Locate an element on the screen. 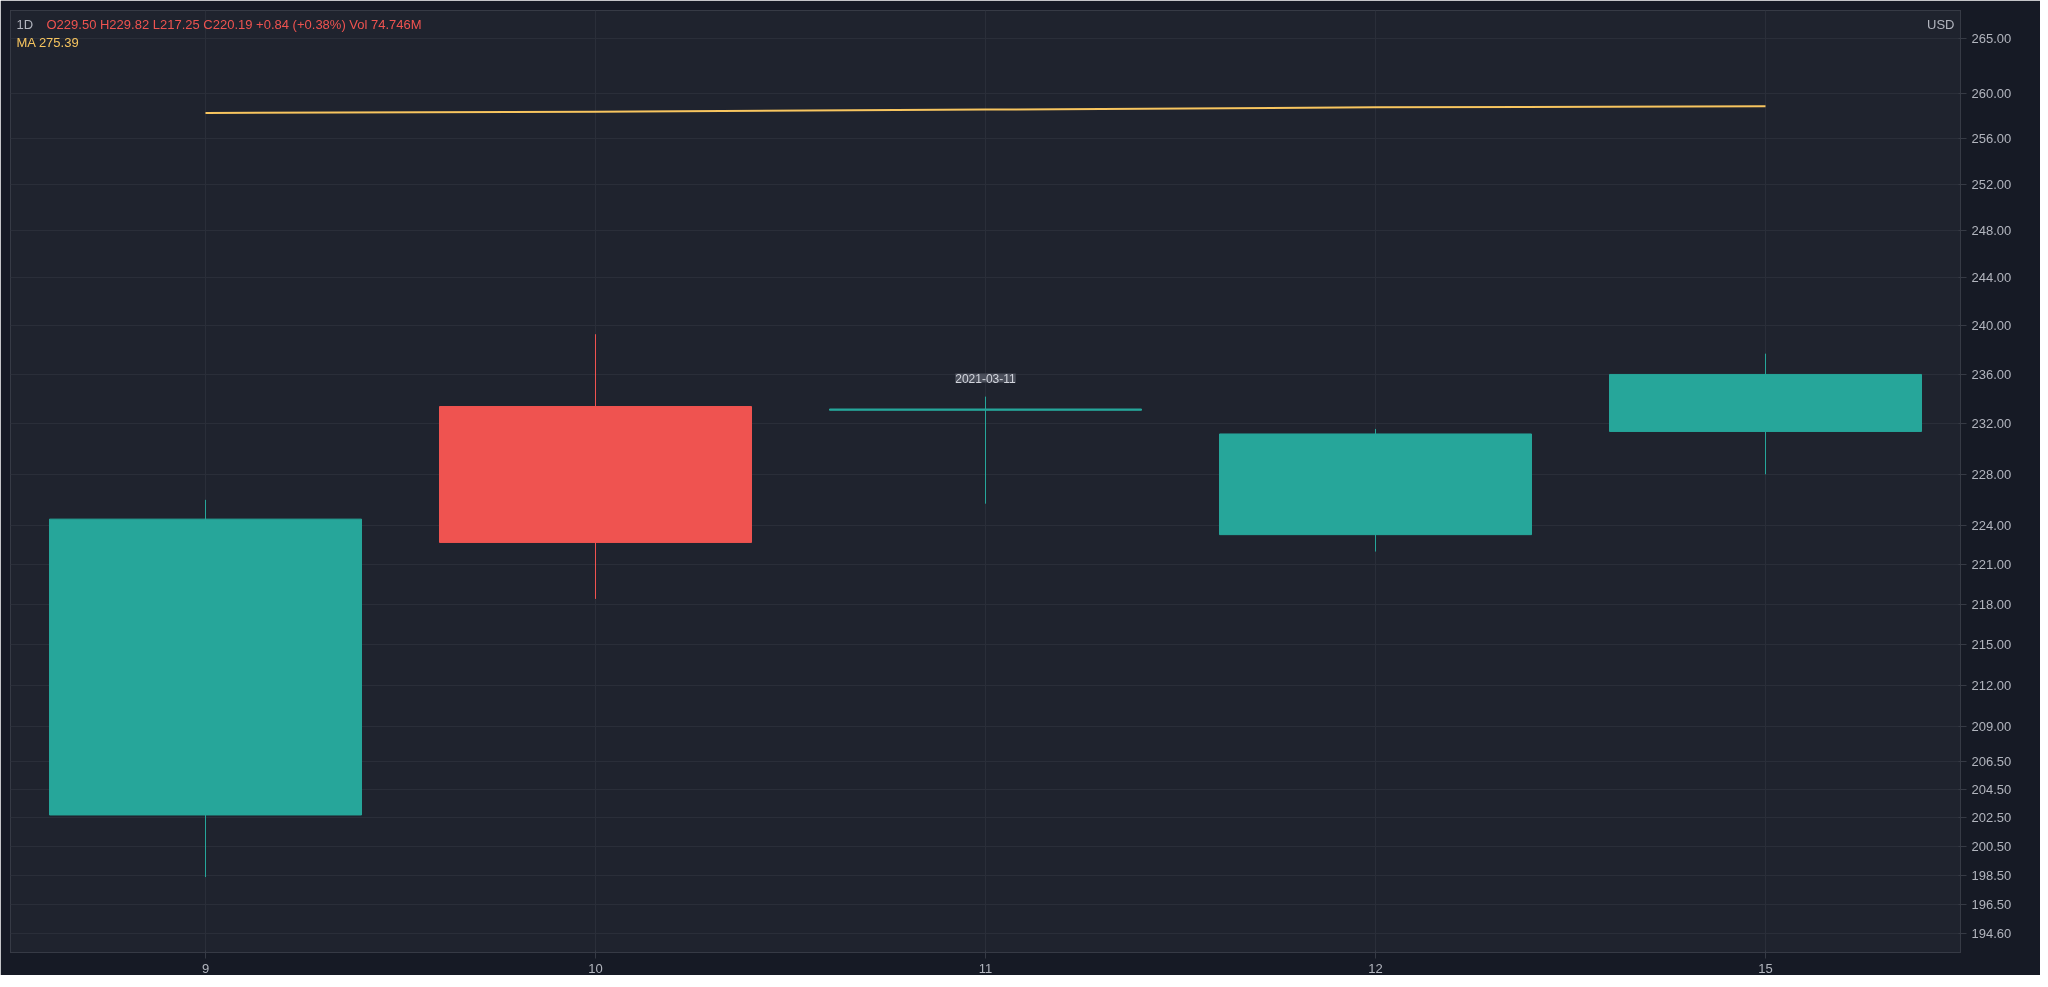 The height and width of the screenshot is (987, 2048). x-tick-label: 15 is located at coordinates (1765, 968).